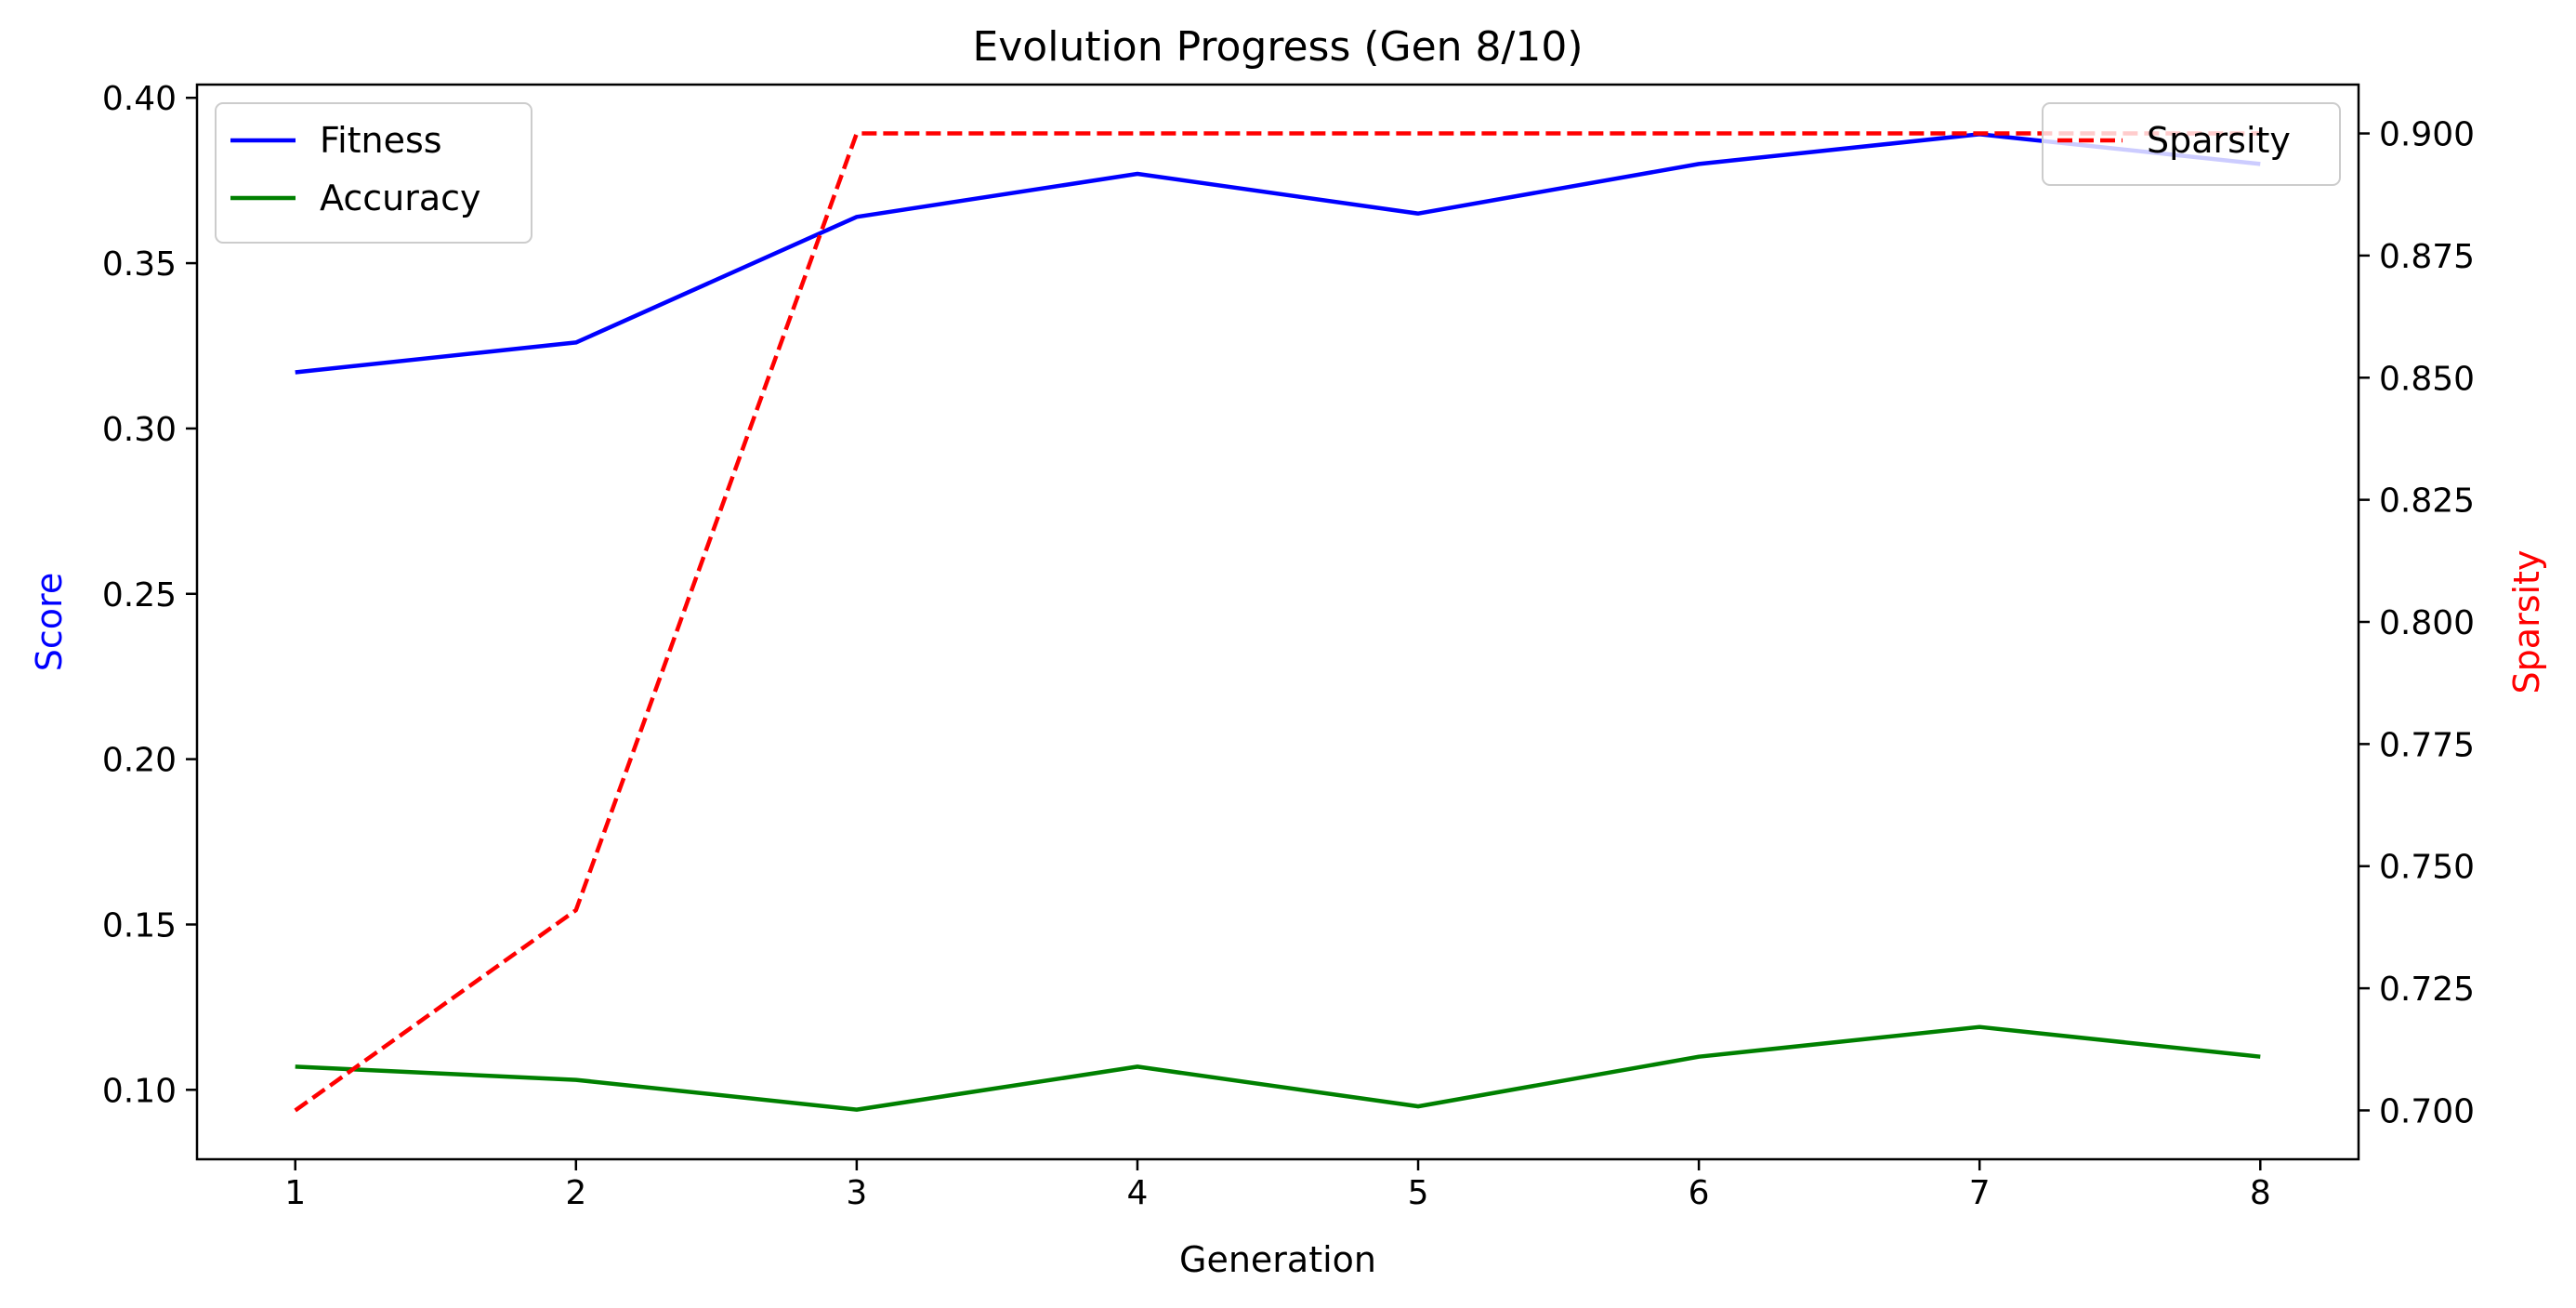 This screenshot has width=2576, height=1308. Describe the element at coordinates (2427, 1111) in the screenshot. I see `y2-tick-label: 0.700` at that location.